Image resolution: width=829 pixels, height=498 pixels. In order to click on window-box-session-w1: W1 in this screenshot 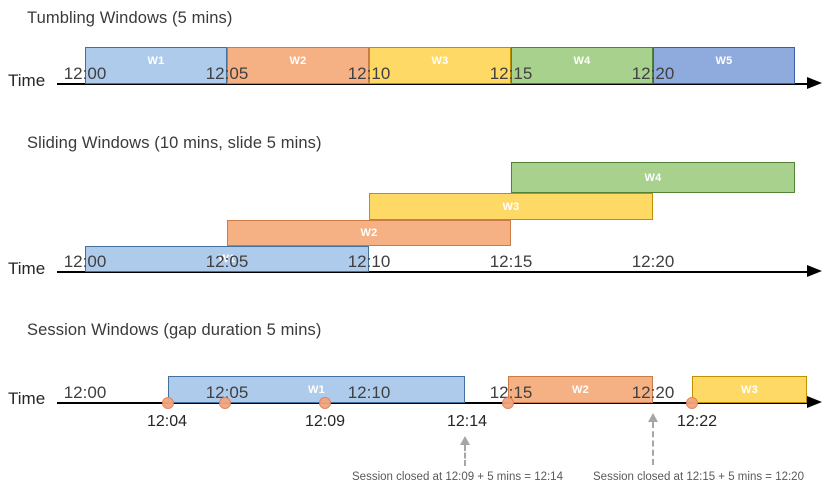, I will do `click(316, 389)`.